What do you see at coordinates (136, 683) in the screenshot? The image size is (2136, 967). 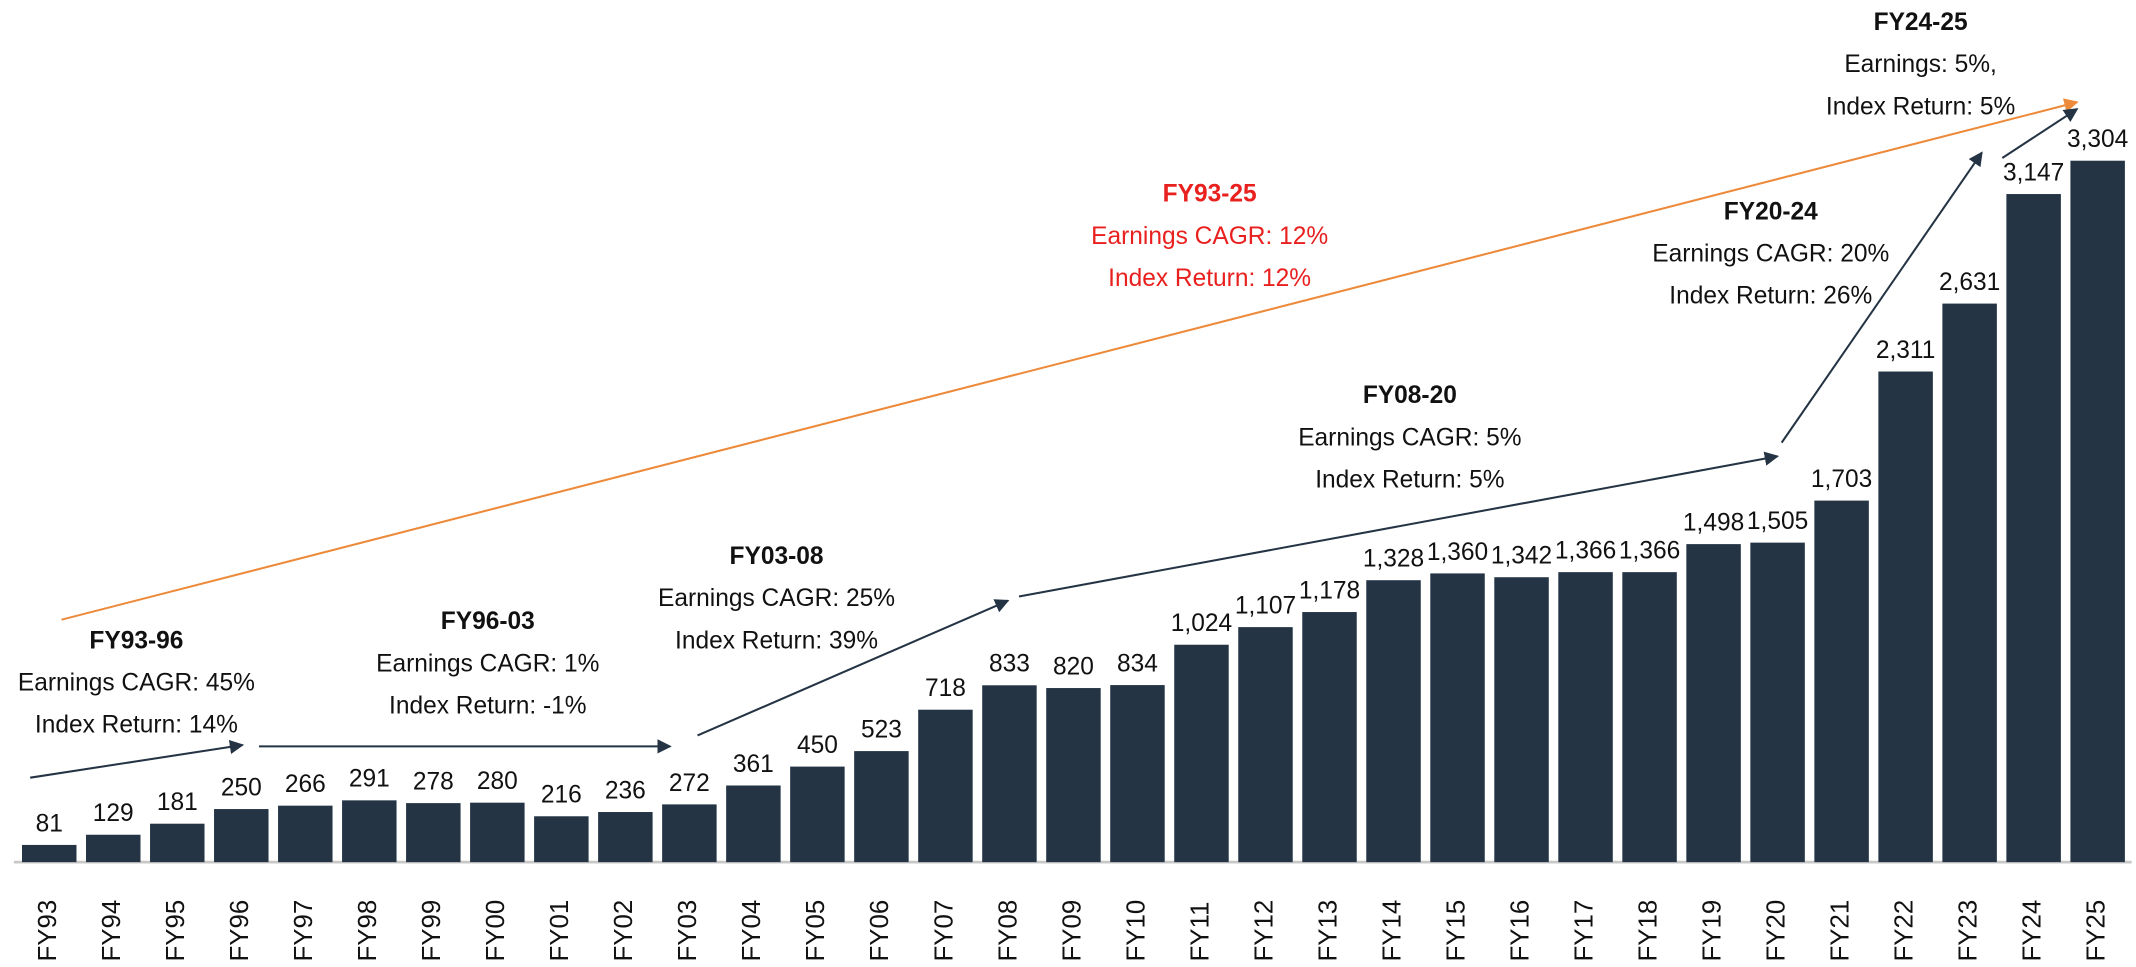 I see `annotation-line: Earnings CAGR: 45%` at bounding box center [136, 683].